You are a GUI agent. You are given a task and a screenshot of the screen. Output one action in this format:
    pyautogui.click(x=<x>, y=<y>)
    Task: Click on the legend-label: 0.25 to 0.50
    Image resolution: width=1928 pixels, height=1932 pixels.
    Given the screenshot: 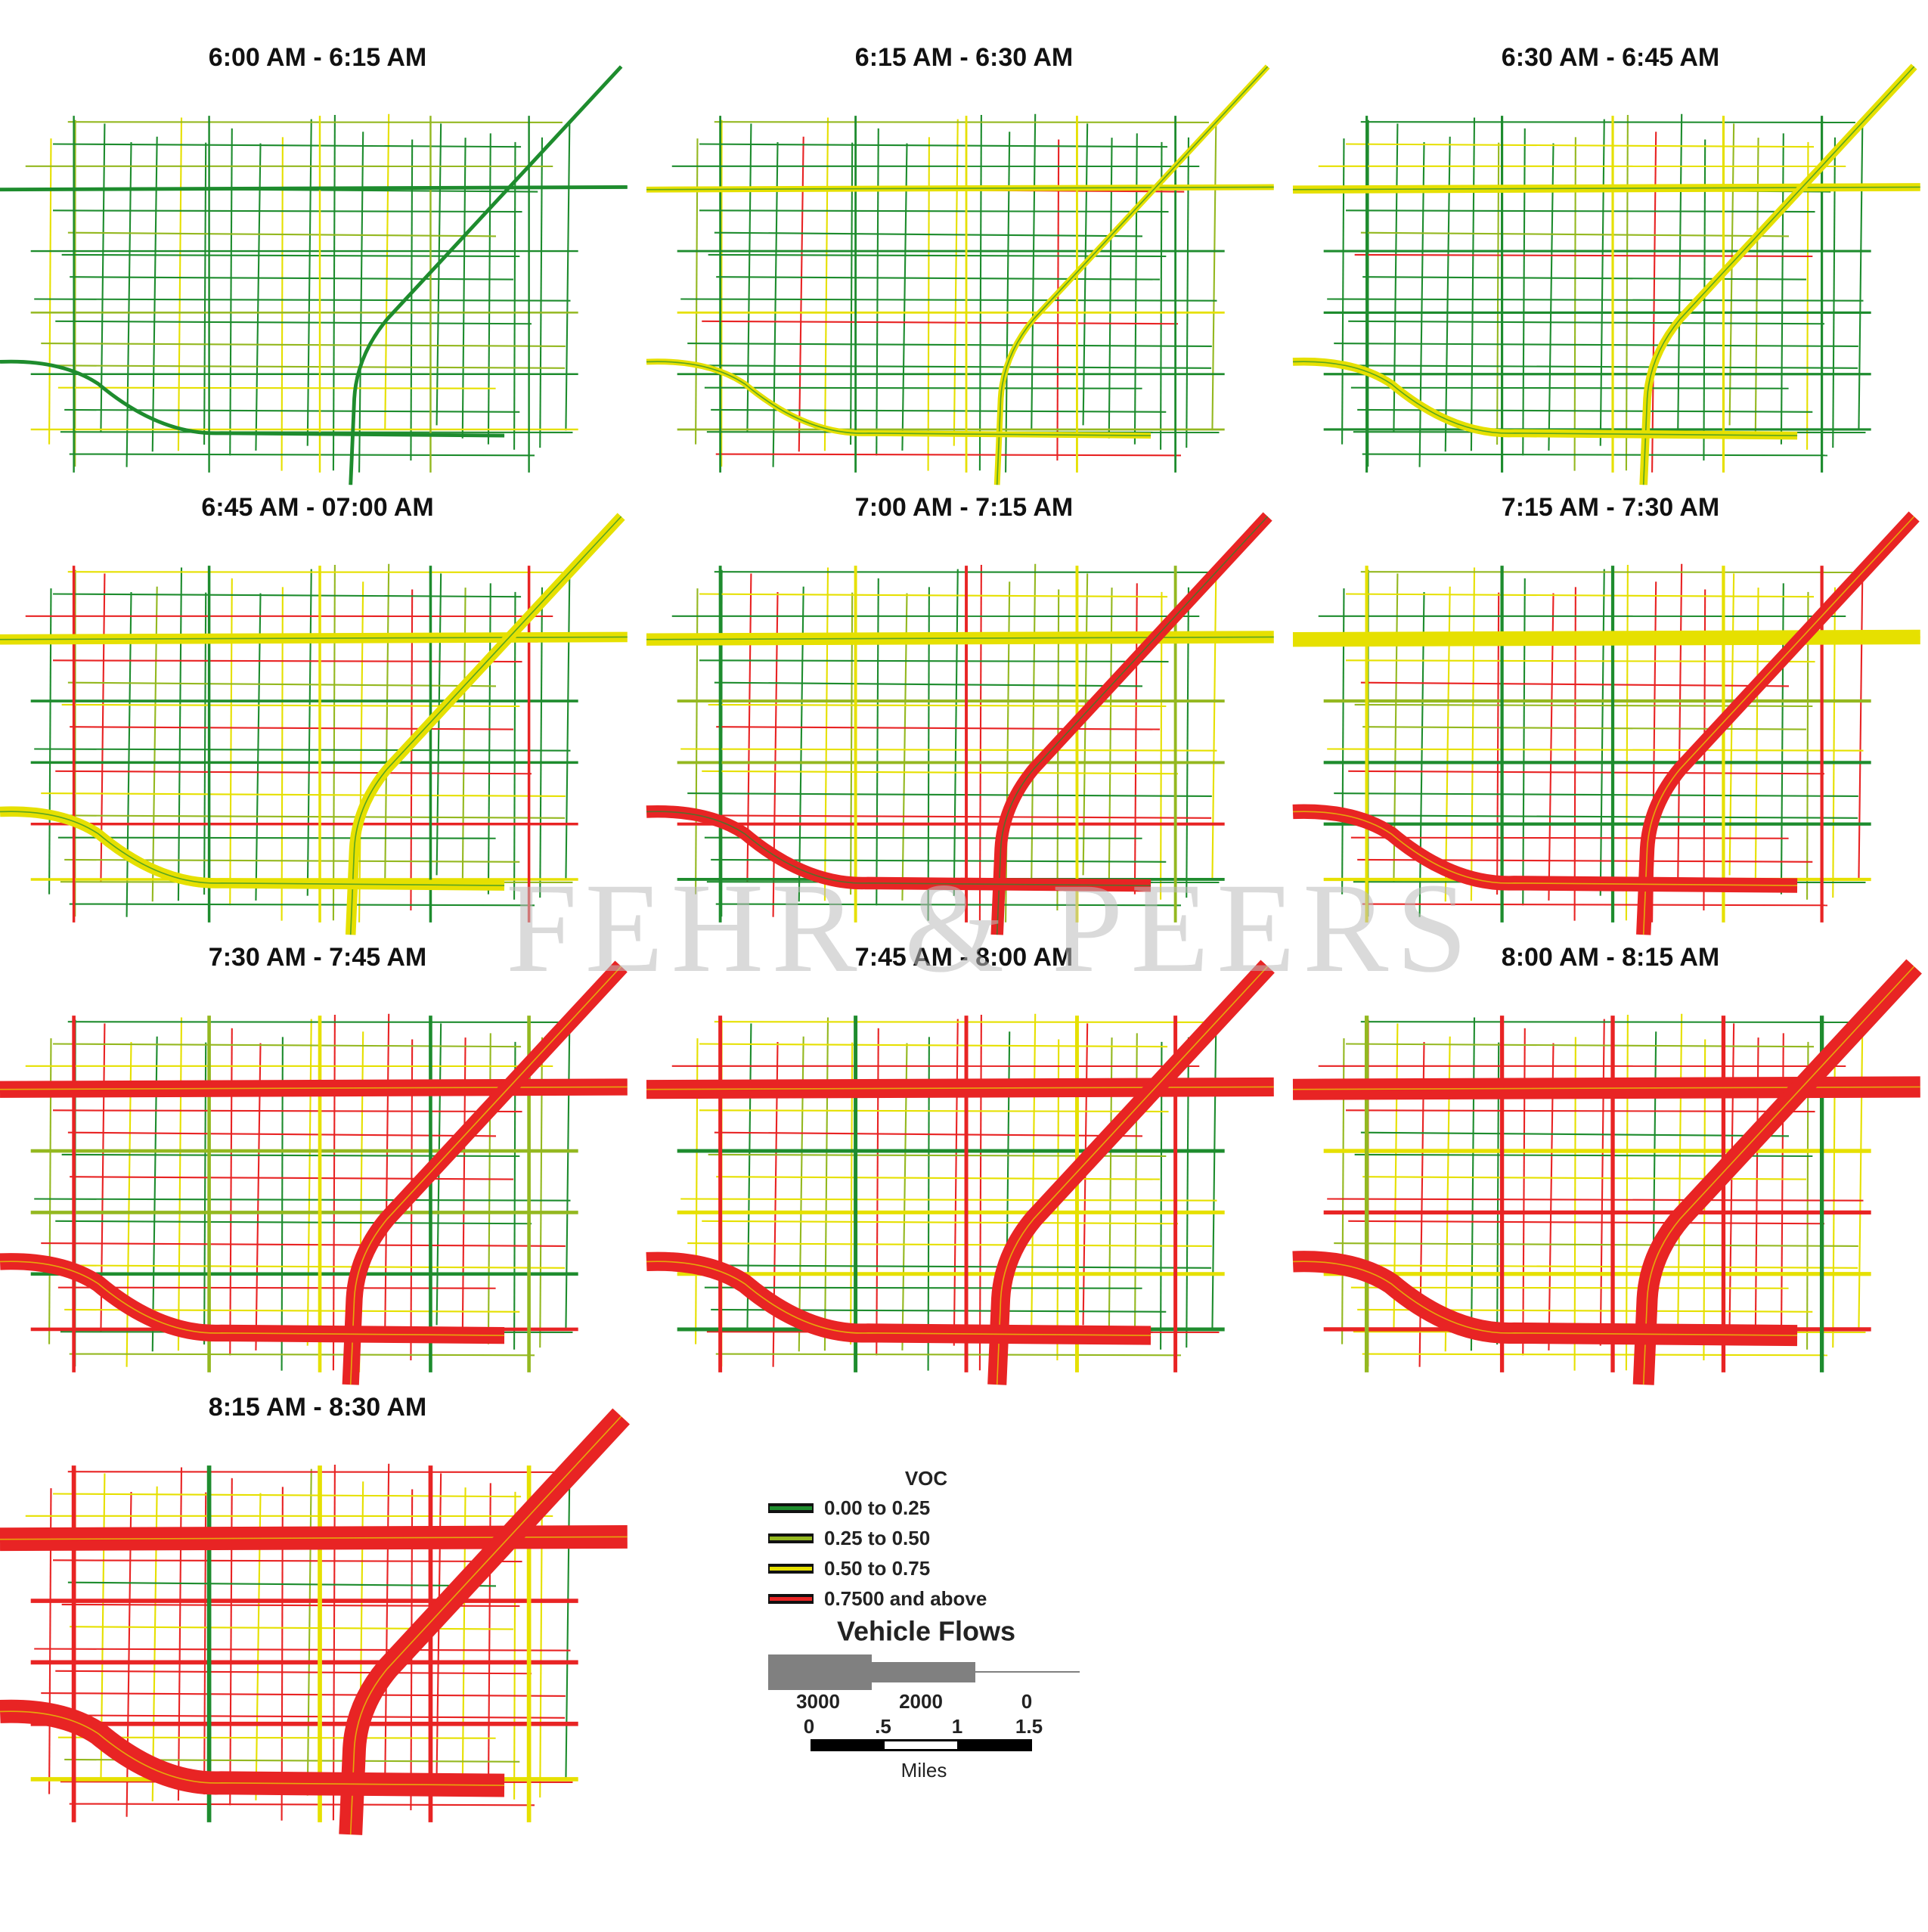 What is the action you would take?
    pyautogui.click(x=877, y=1538)
    